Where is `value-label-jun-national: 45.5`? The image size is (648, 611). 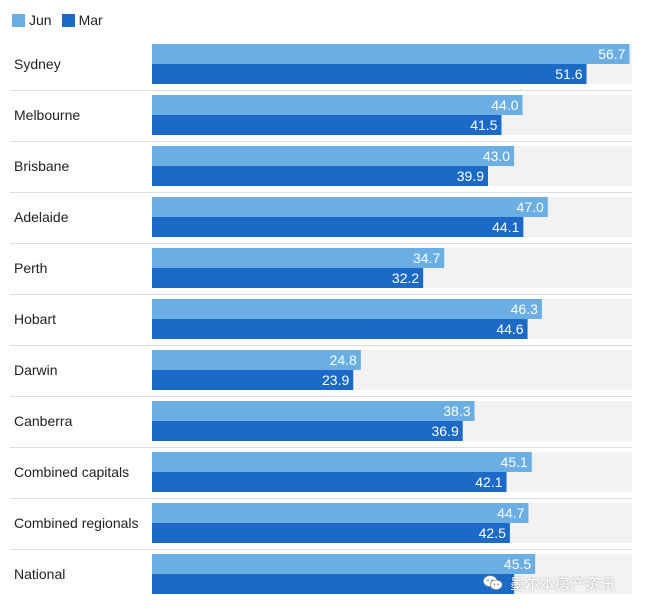
value-label-jun-national: 45.5 is located at coordinates (517, 564).